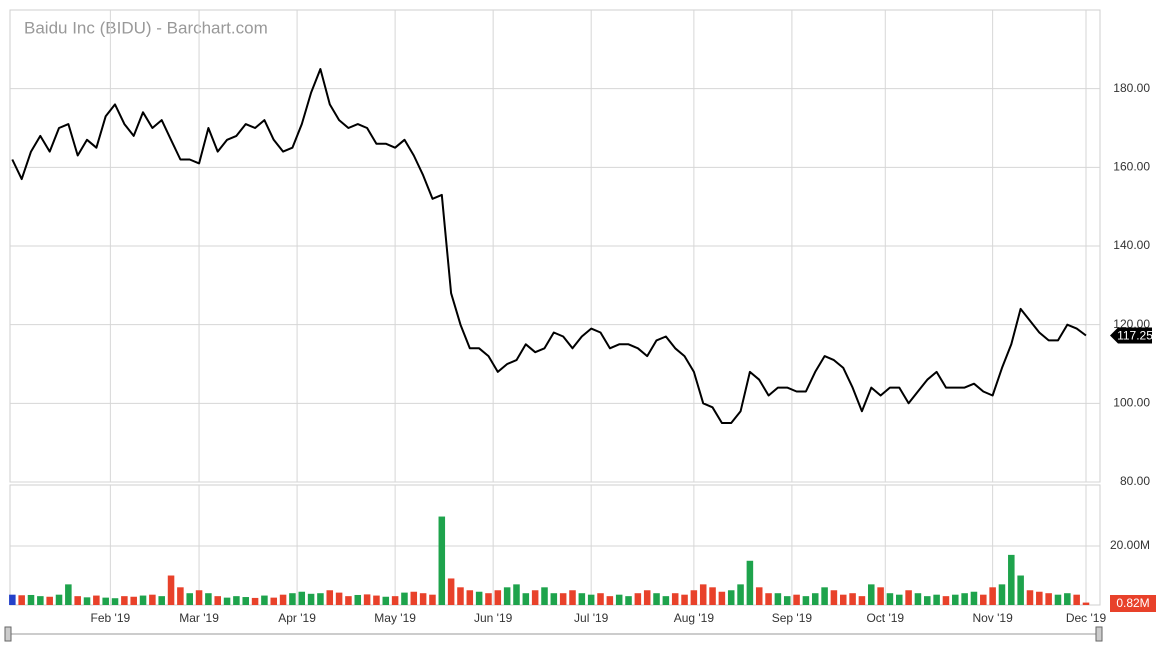 The height and width of the screenshot is (655, 1156). Describe the element at coordinates (146, 27) in the screenshot. I see `chart-title: Baidu Inc (BIDU) - Barchart.com` at that location.